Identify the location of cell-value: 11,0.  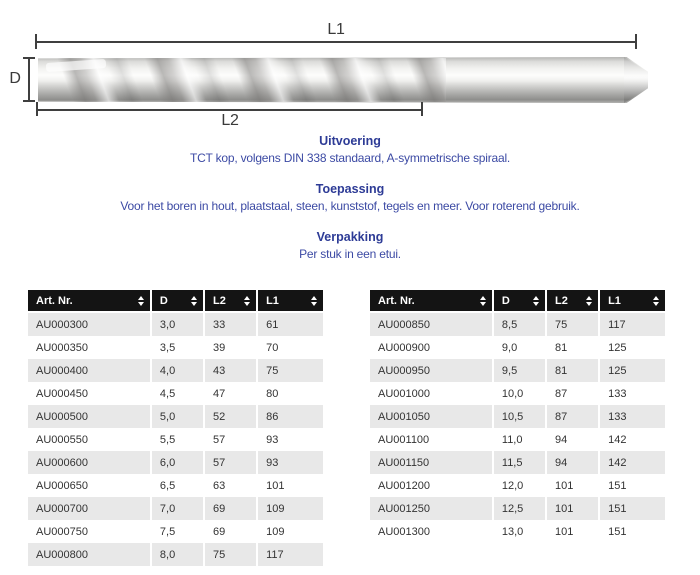
(520, 439).